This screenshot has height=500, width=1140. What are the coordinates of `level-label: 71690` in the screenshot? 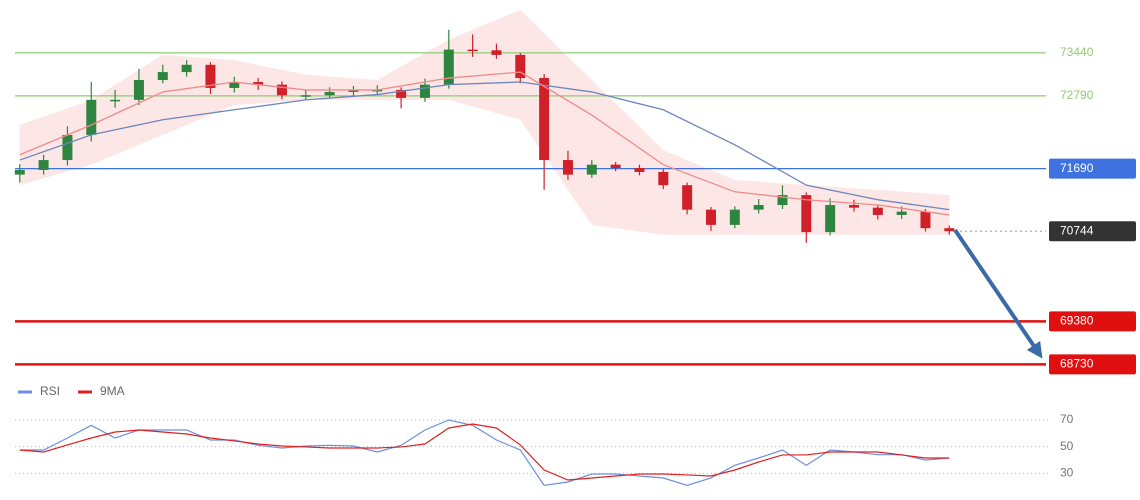 It's located at (1077, 168).